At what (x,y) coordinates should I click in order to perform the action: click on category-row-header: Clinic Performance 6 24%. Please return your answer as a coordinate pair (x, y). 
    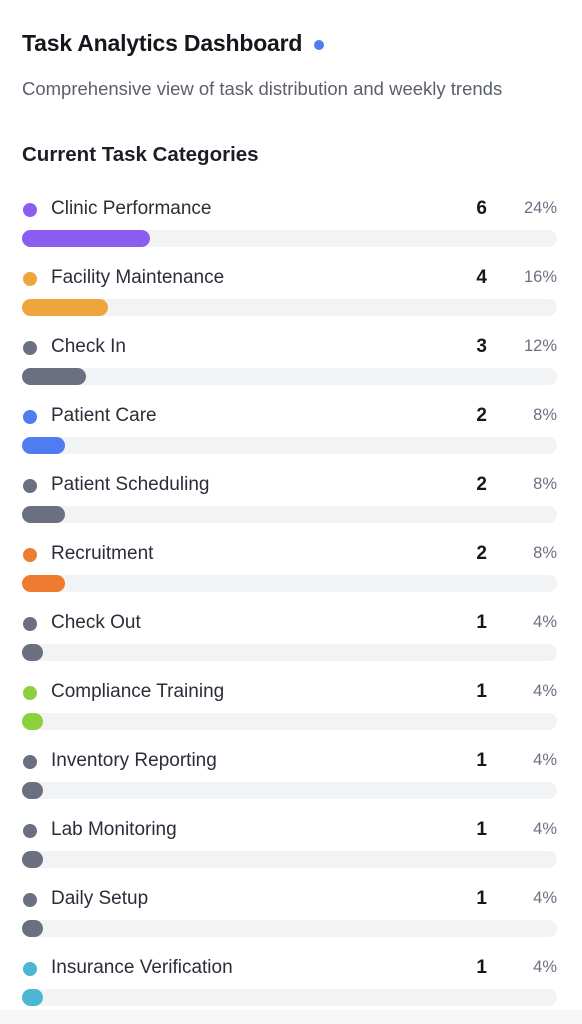
    Looking at the image, I should click on (289, 210).